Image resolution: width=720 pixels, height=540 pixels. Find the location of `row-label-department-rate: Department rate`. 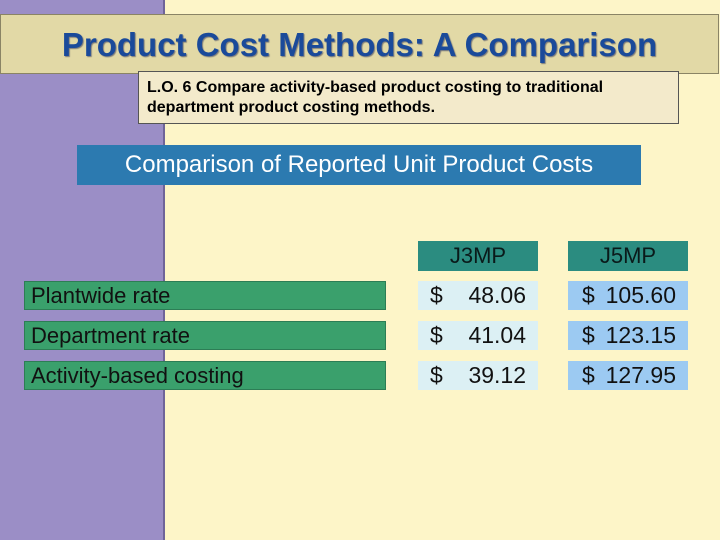

row-label-department-rate: Department rate is located at coordinates (205, 335).